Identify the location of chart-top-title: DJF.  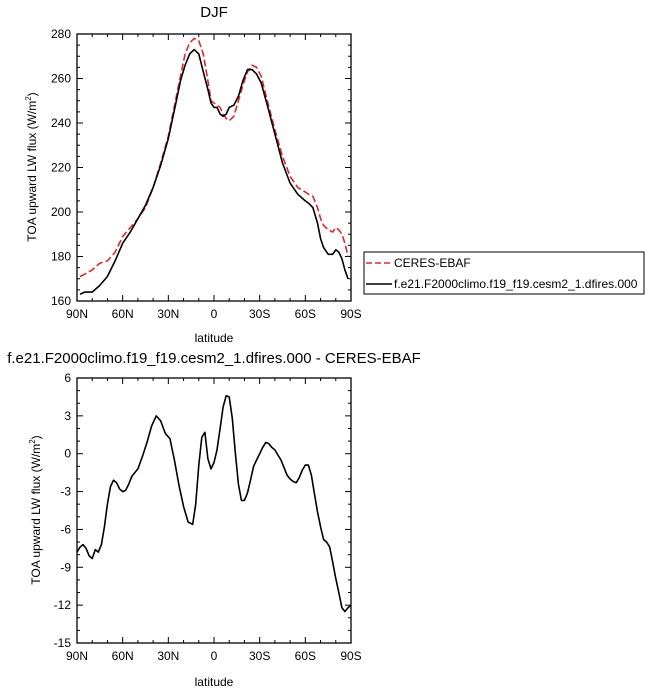
(214, 12).